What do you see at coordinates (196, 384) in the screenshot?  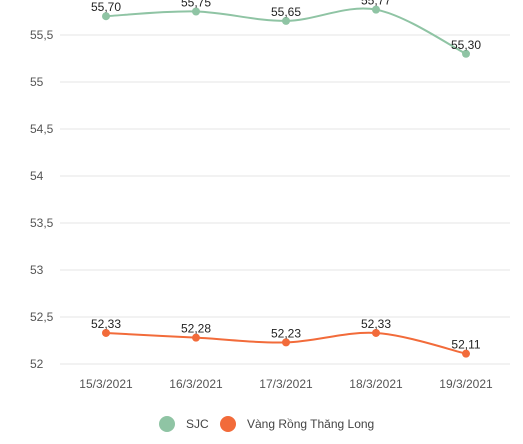 I see `x-tick-label: 16/3/2021` at bounding box center [196, 384].